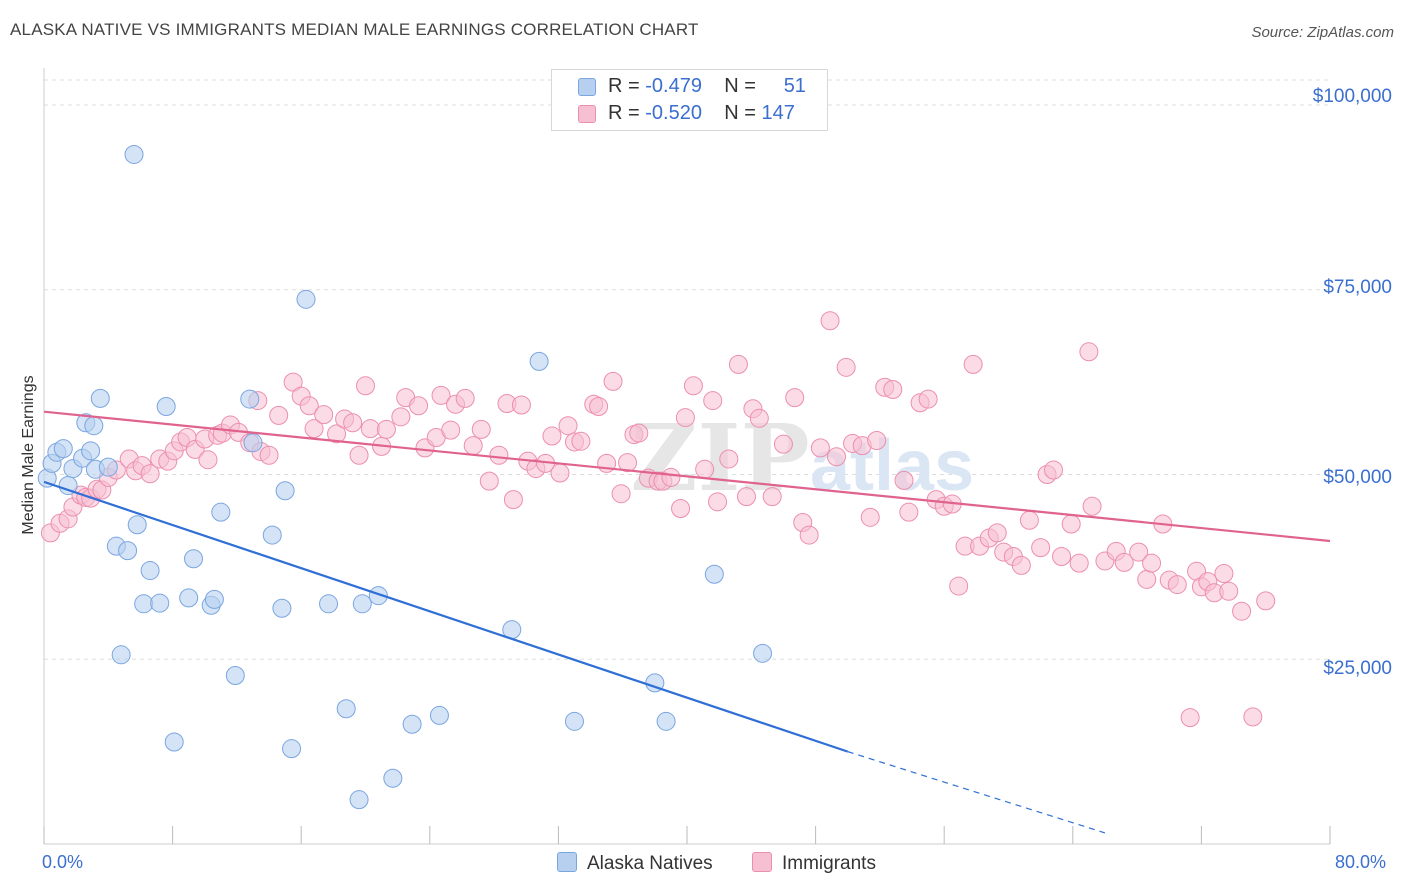 This screenshot has width=1406, height=892. What do you see at coordinates (1357, 287) in the screenshot?
I see `y-tick-75000: $75,000` at bounding box center [1357, 287].